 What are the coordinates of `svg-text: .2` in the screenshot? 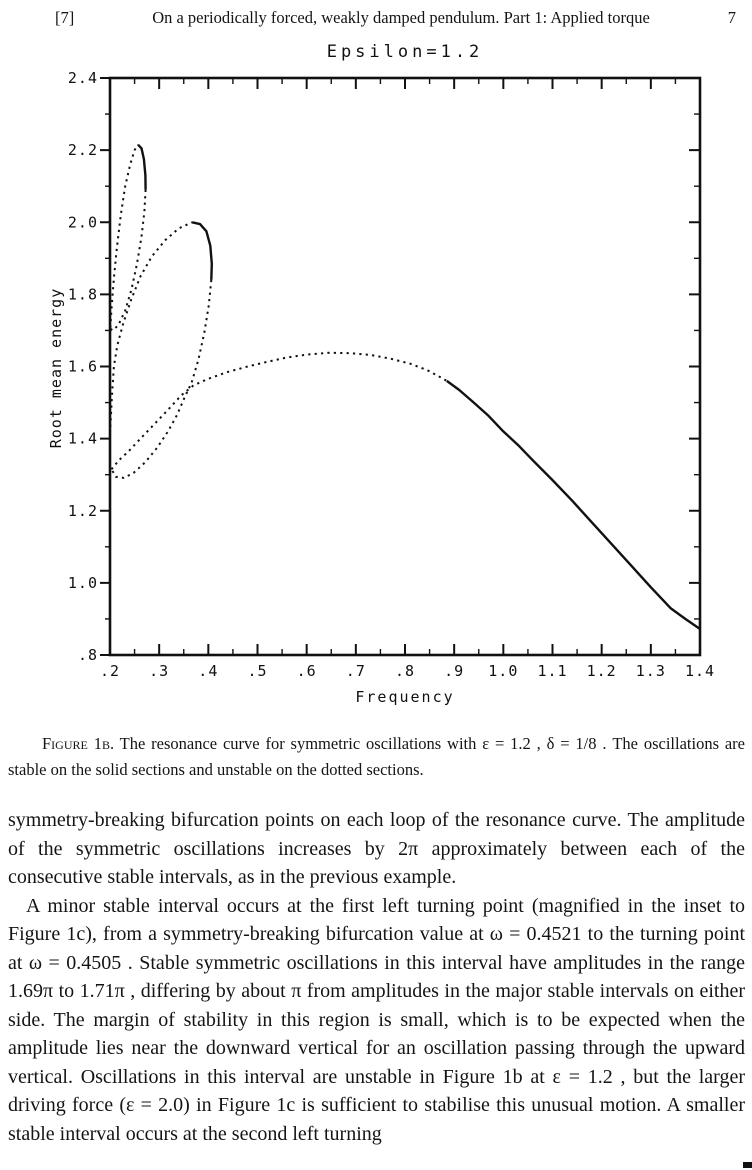 It's located at (110, 671).